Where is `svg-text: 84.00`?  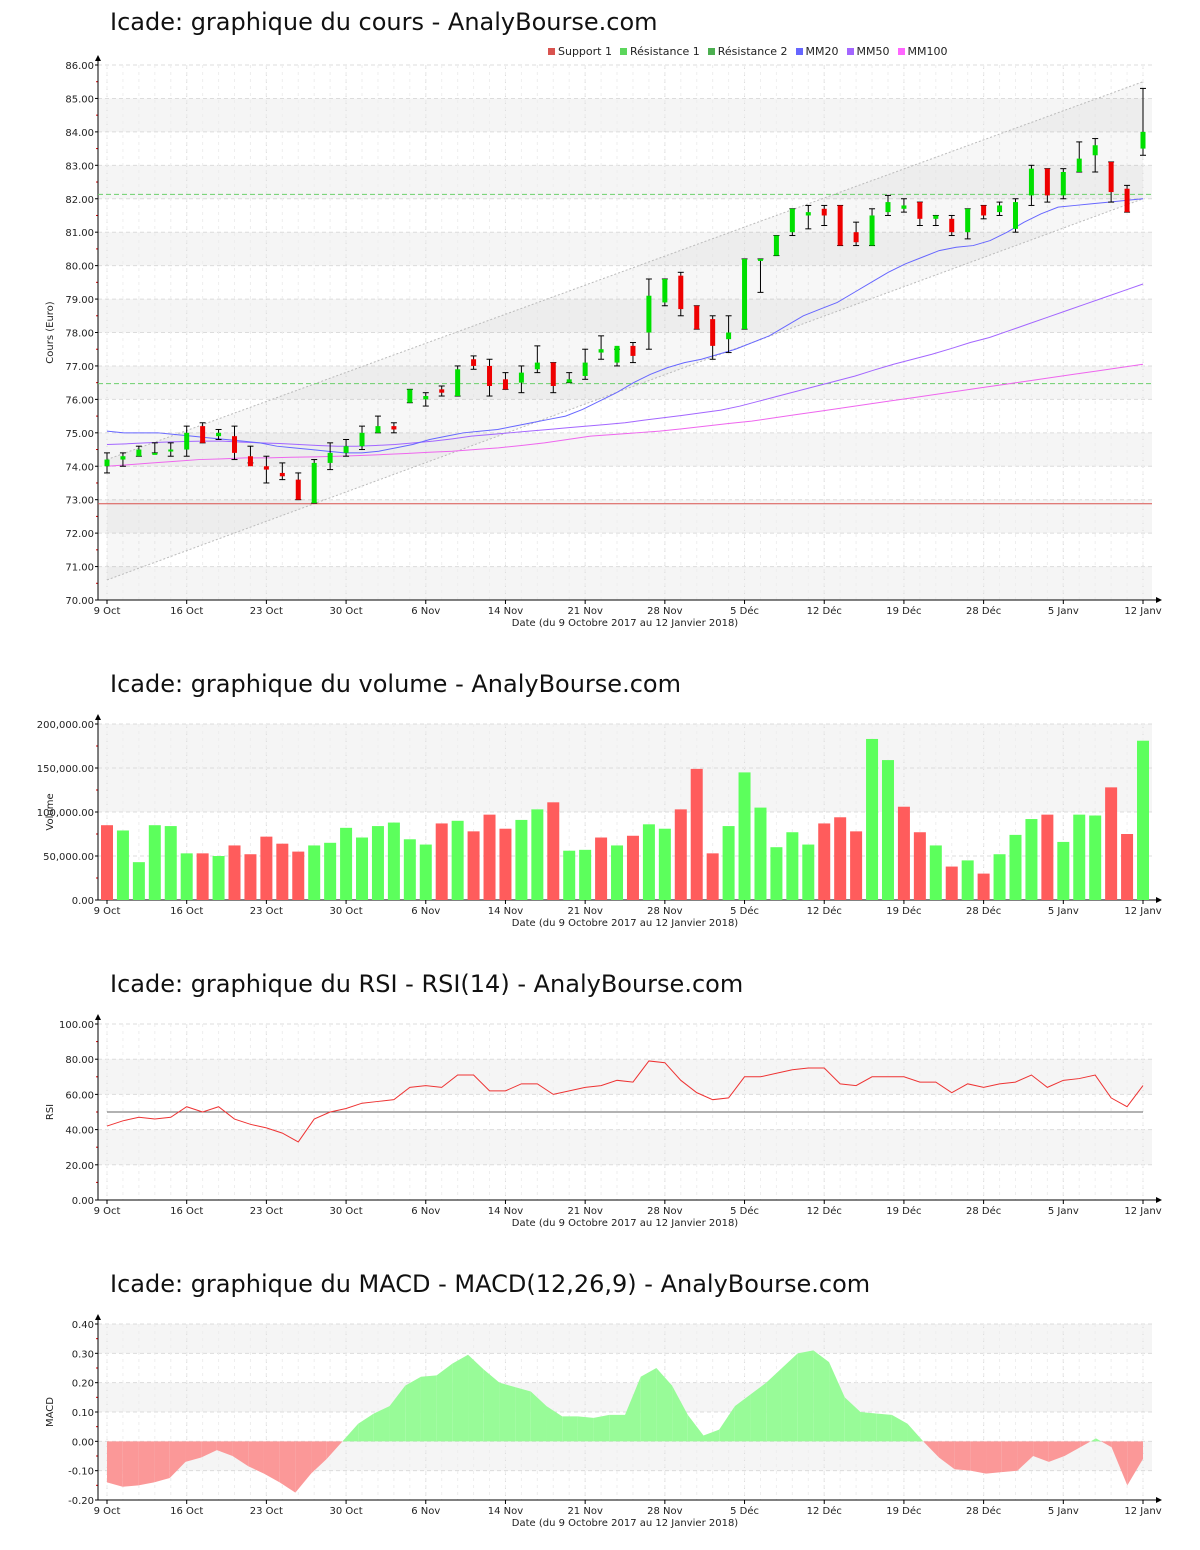
svg-text: 84.00 is located at coordinates (79, 133).